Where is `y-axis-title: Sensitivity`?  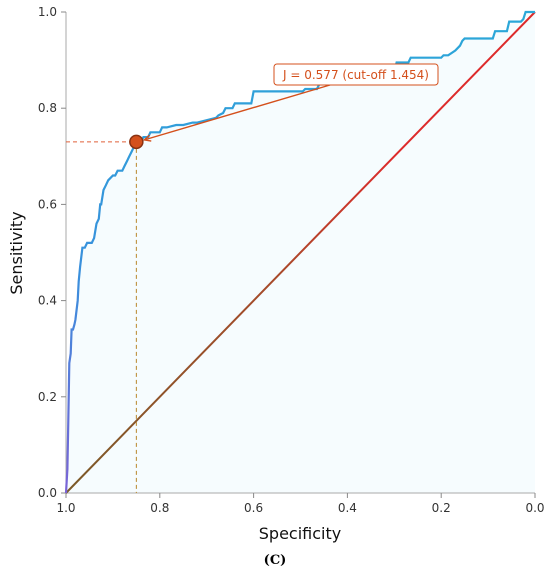 y-axis-title: Sensitivity is located at coordinates (16, 252).